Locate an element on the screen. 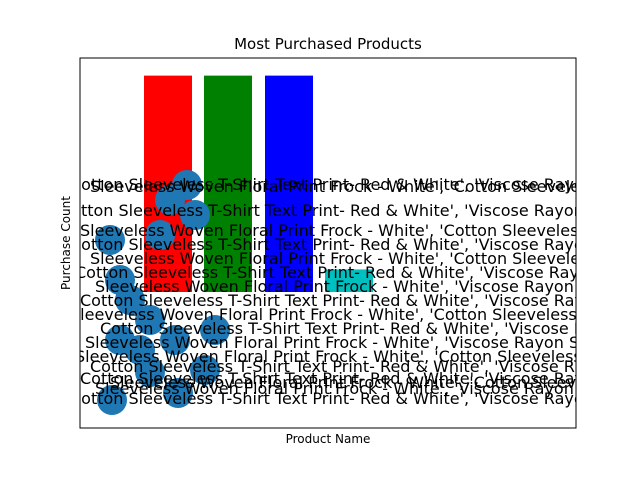  x-axis-label: Product Name is located at coordinates (328, 439).